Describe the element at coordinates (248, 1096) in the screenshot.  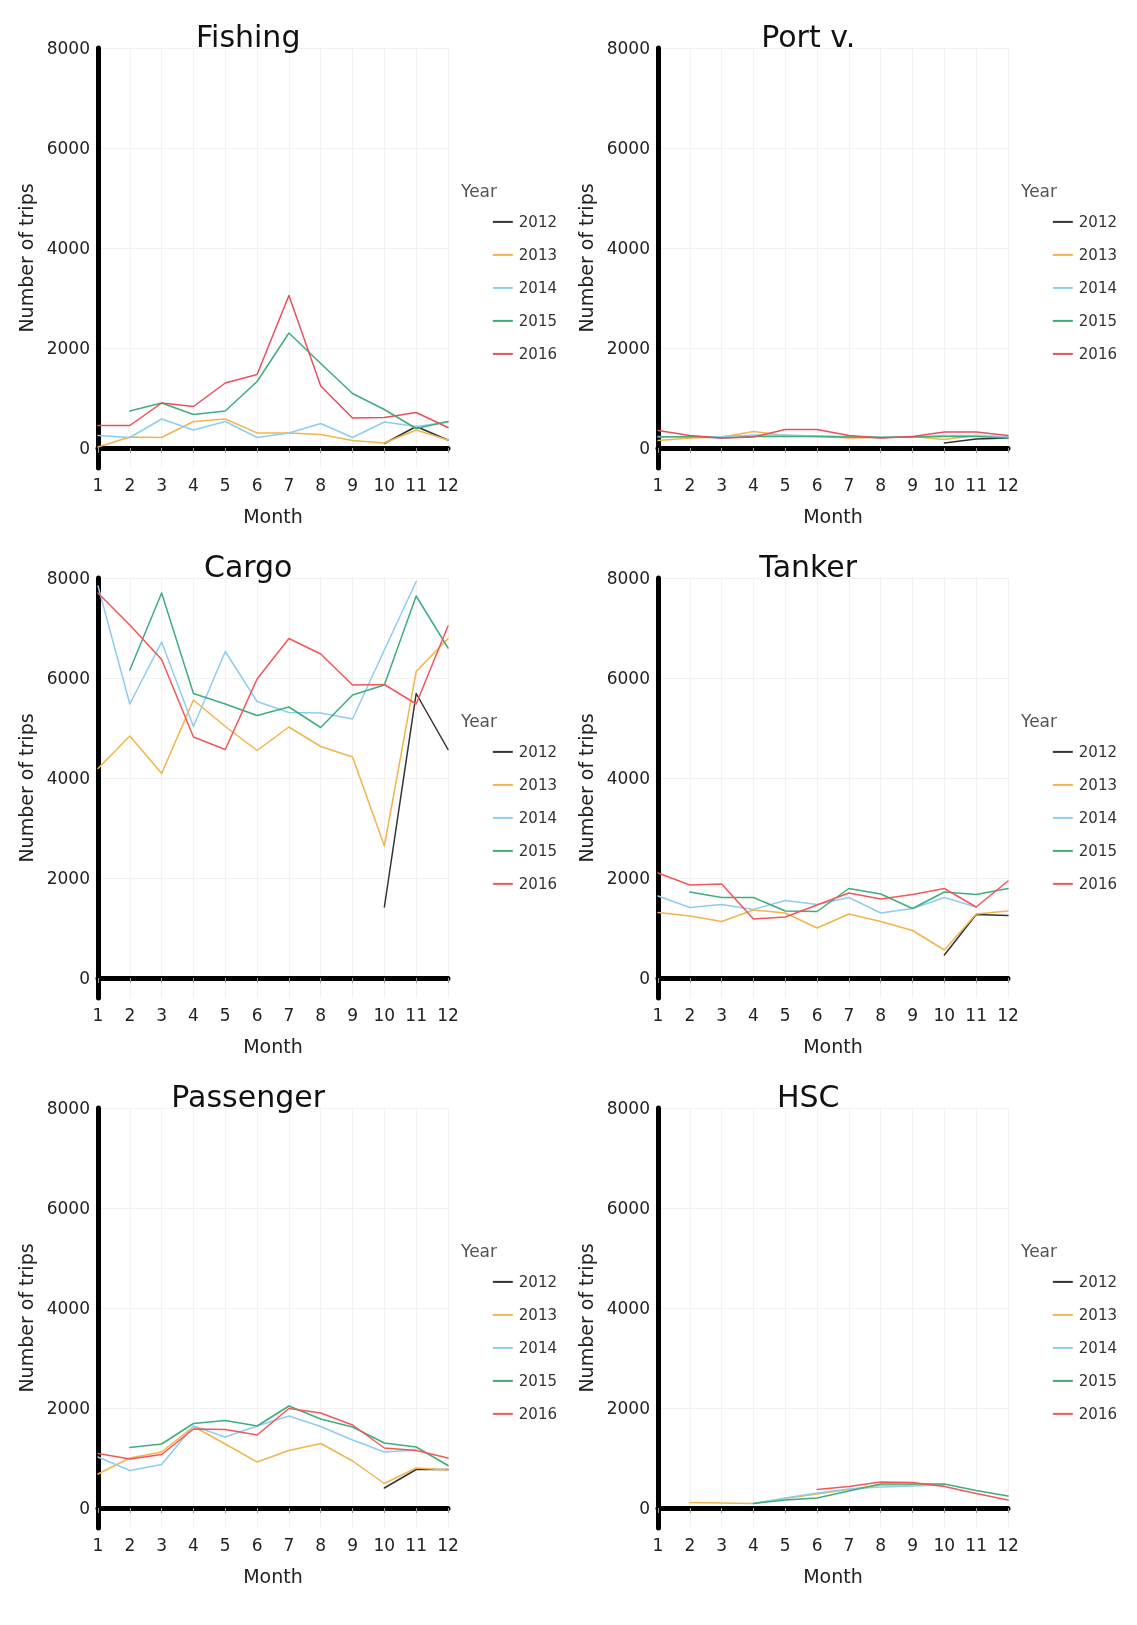
I see `chart-title: Passenger` at that location.